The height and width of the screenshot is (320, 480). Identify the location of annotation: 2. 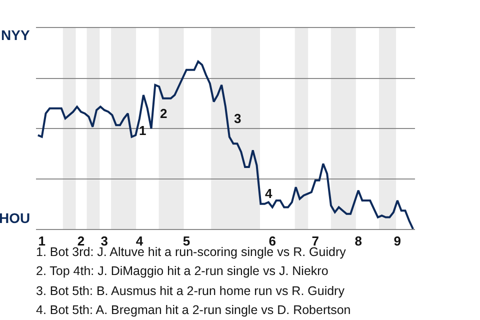
(164, 113).